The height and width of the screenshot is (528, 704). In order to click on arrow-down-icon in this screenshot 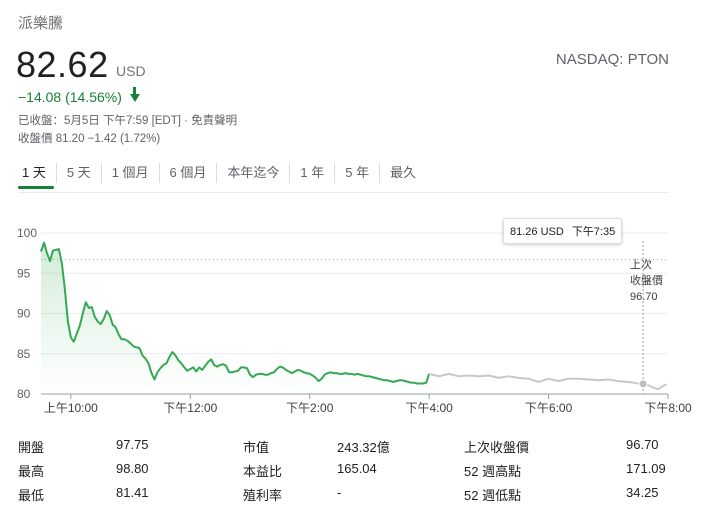, I will do `click(134, 94)`.